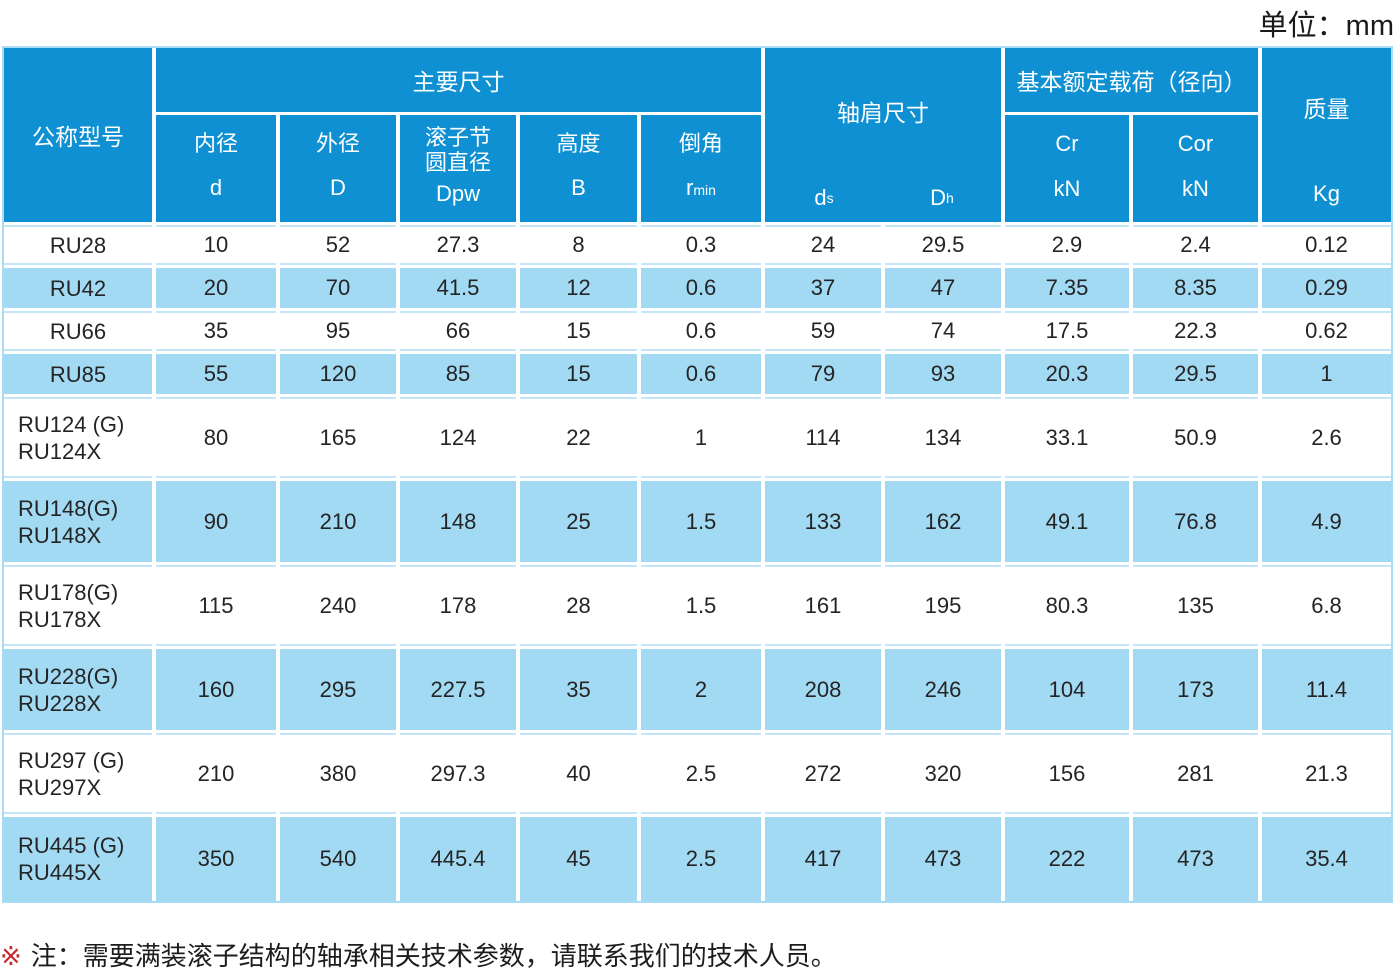 This screenshot has height=979, width=1396. What do you see at coordinates (433, 956) in the screenshot?
I see `footnote-text: 注：需要满装滚子结构的轴承相关技术参数，请联系我们的技术人员。` at bounding box center [433, 956].